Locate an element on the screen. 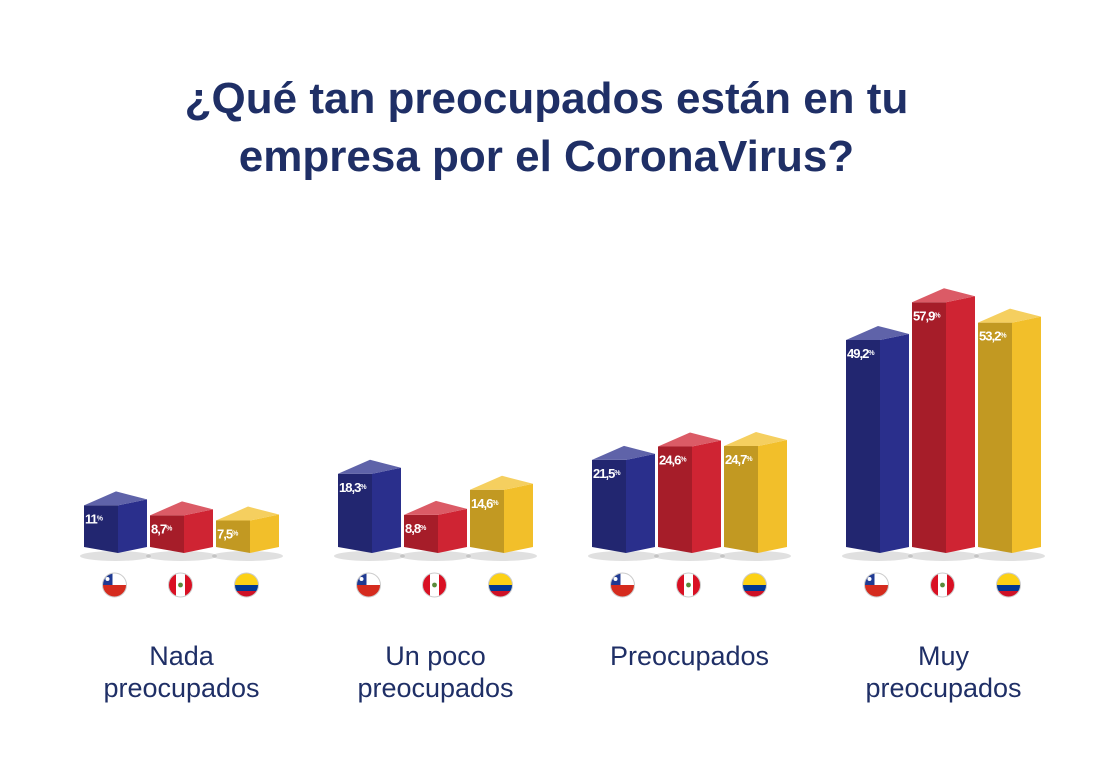 This screenshot has width=1093, height=763. bar-chile-1: 18,3% is located at coordinates (369, 510).